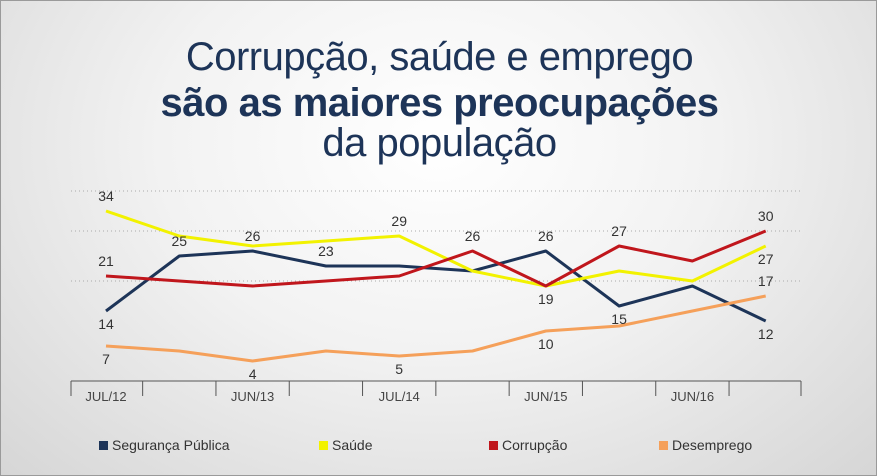  Describe the element at coordinates (106, 196) in the screenshot. I see `data-label: 34` at that location.